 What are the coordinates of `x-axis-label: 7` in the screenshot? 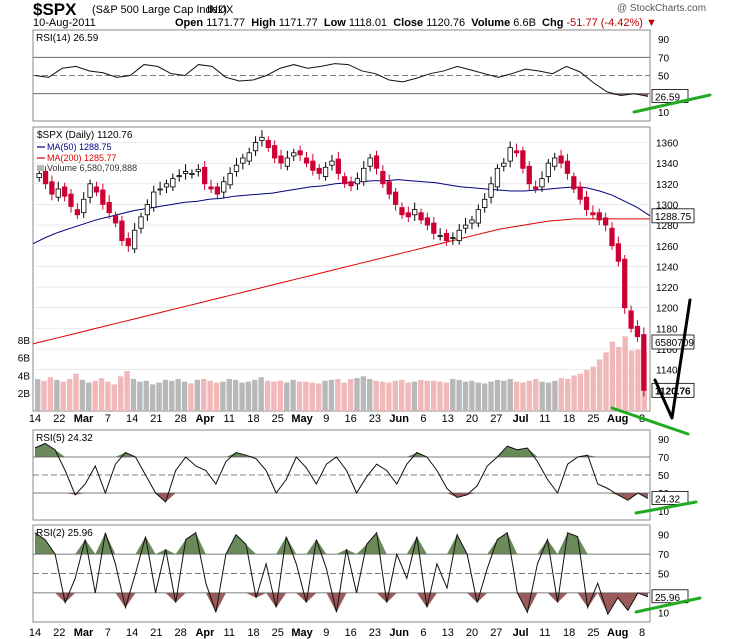 It's located at (108, 419).